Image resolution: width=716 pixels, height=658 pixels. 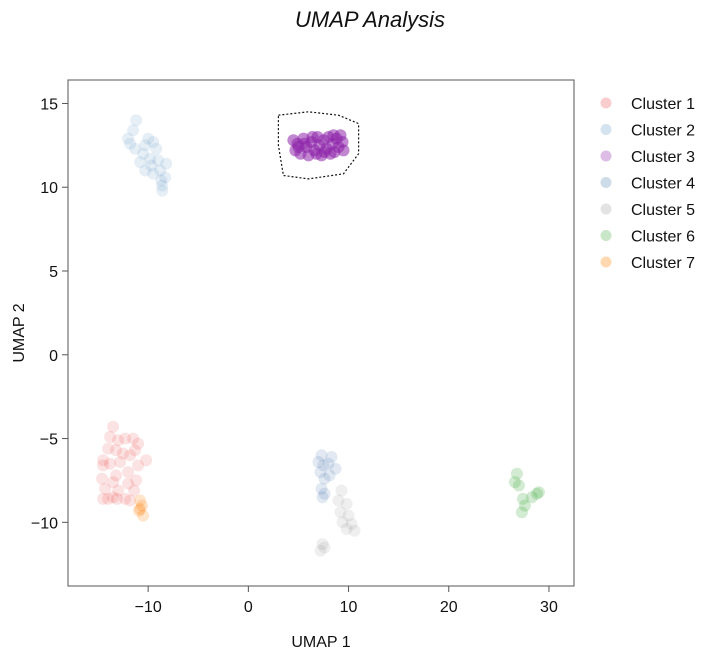 I want to click on legend-label: Cluster 3, so click(x=663, y=157).